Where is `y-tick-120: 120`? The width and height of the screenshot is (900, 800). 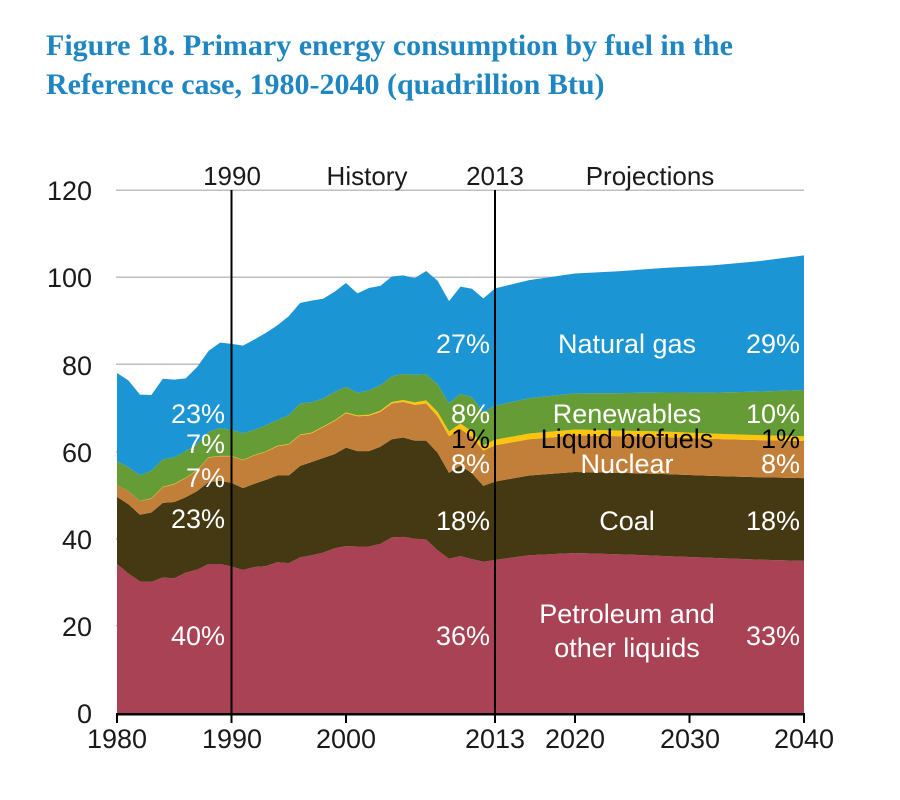
y-tick-120: 120 is located at coordinates (69, 191).